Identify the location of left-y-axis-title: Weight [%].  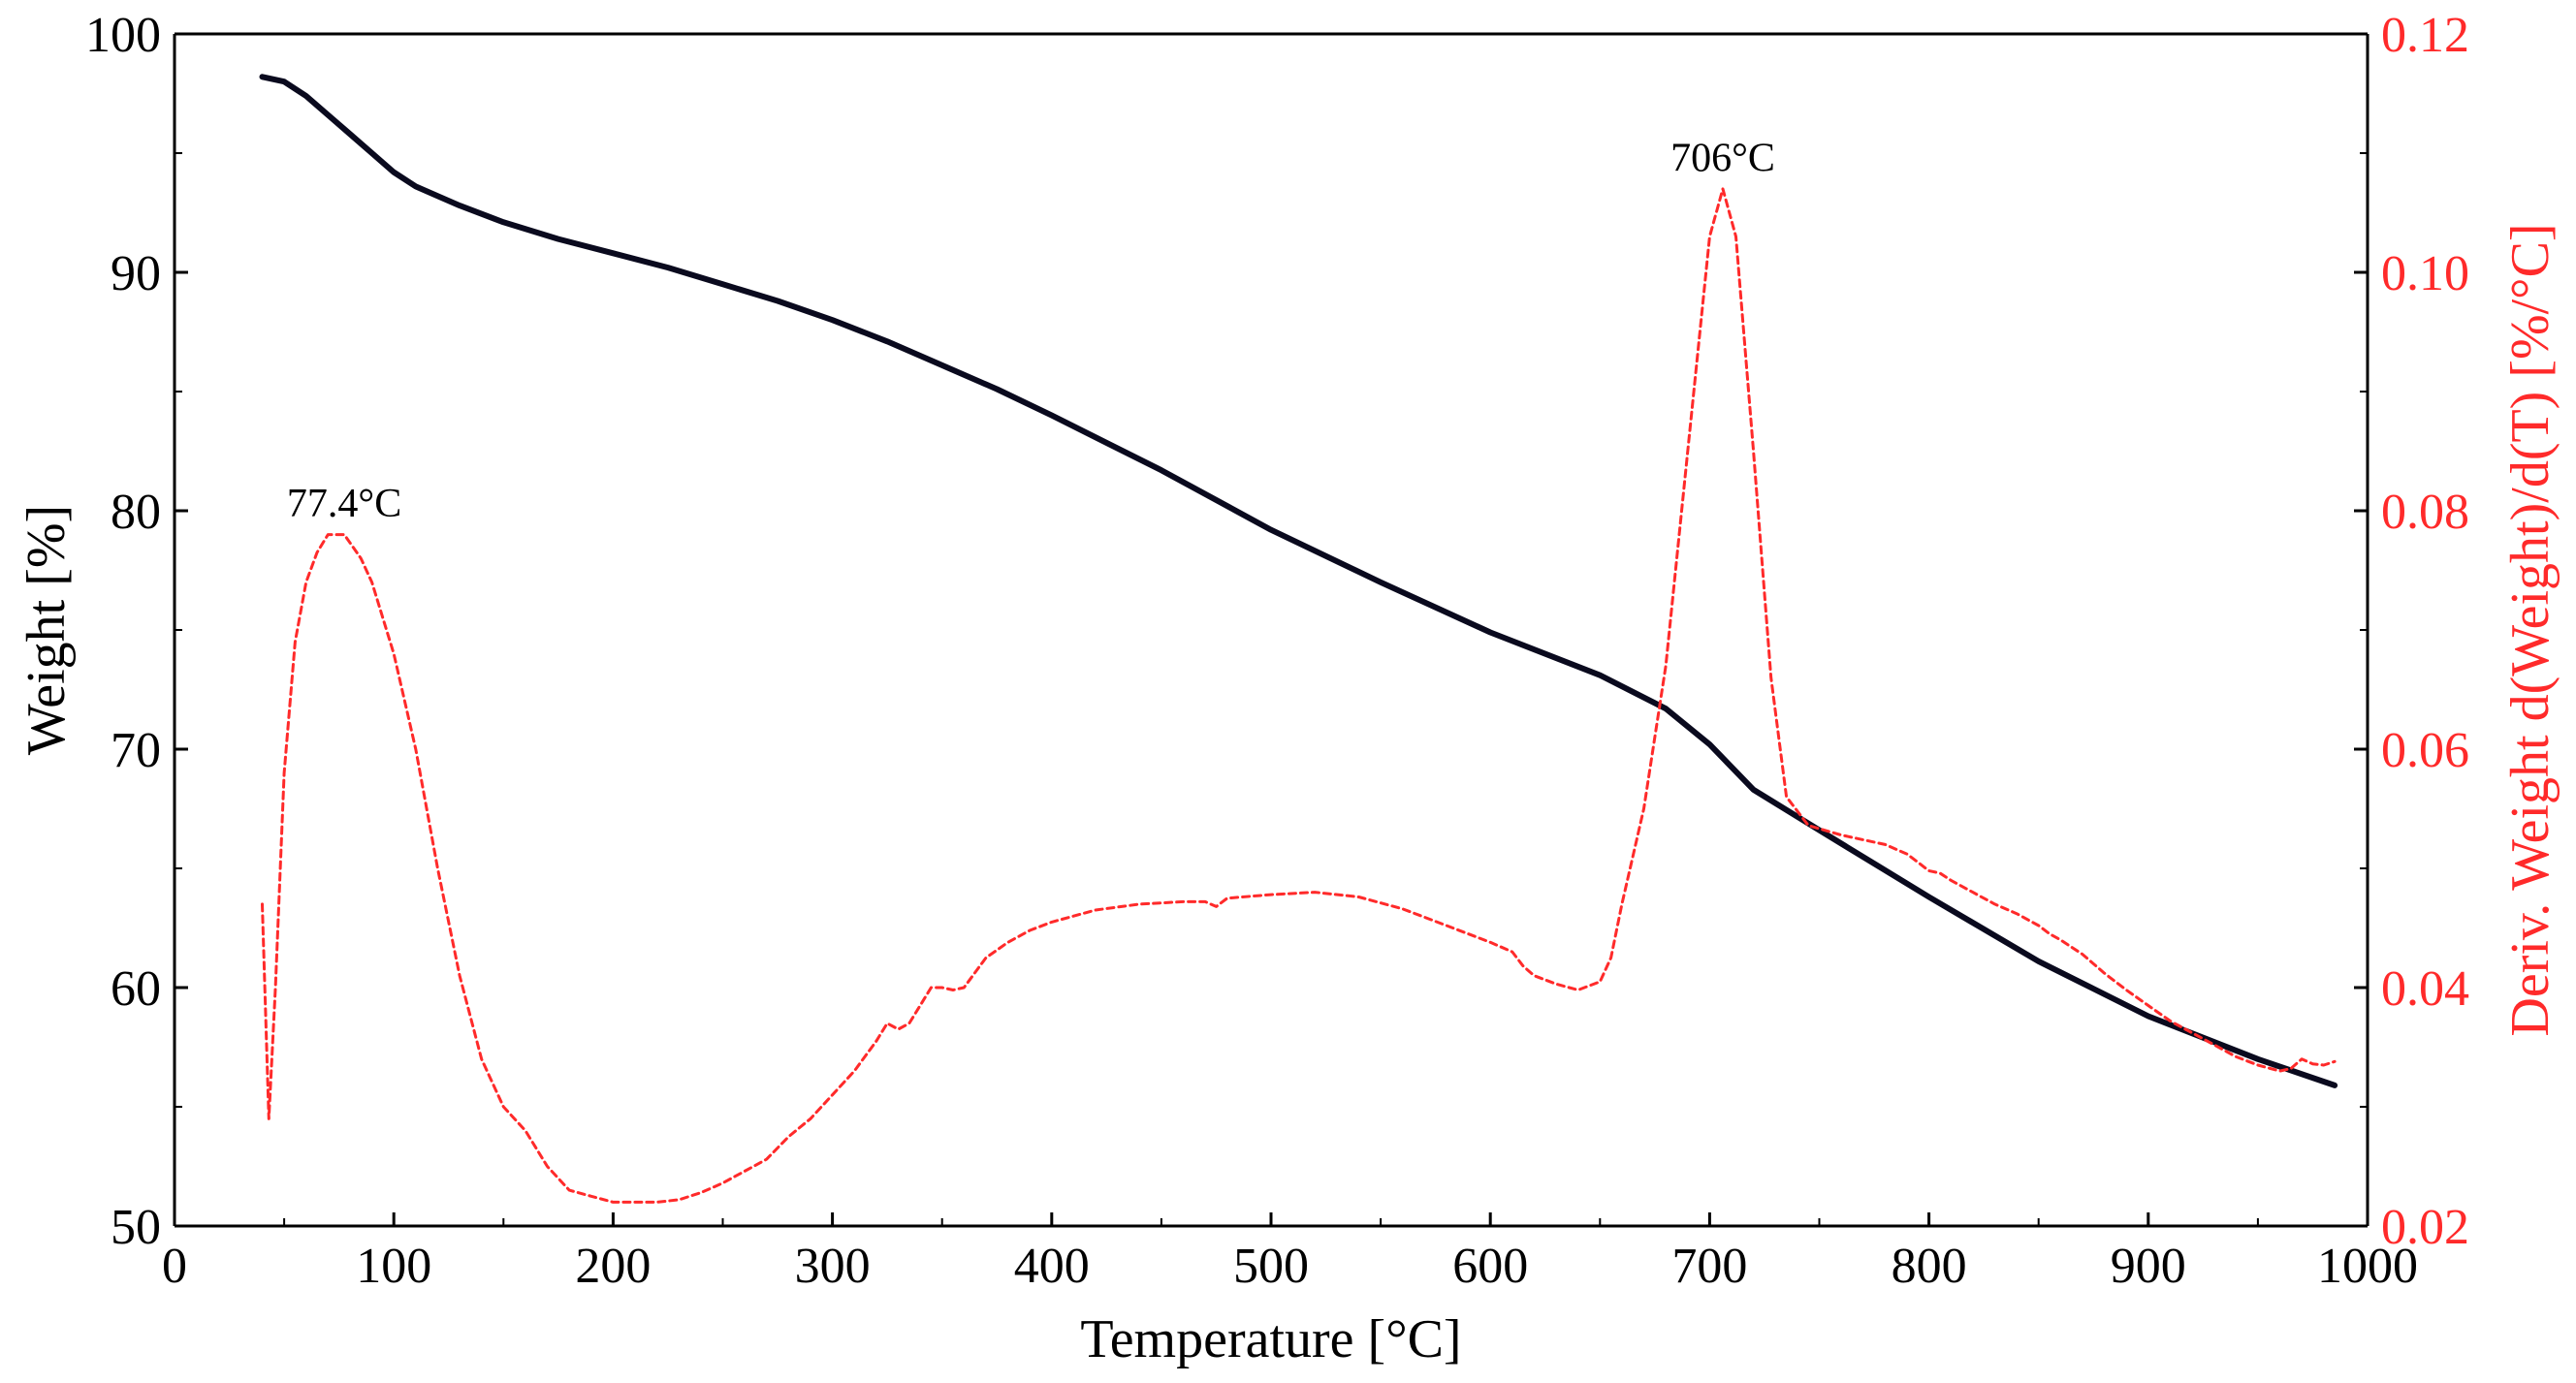
(46, 630).